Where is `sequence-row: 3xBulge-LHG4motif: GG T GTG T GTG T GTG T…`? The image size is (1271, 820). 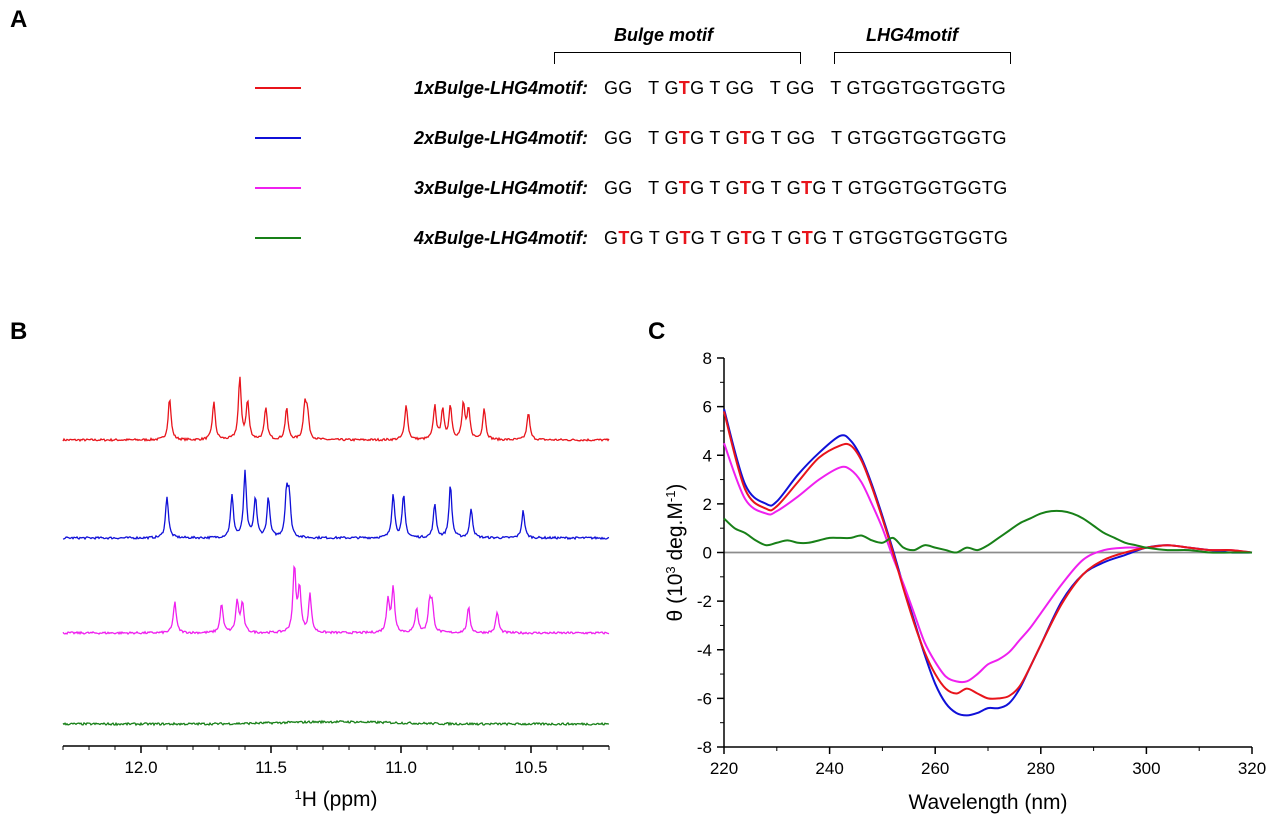
sequence-row: 3xBulge-LHG4motif: GG T GTG T GTG T GTG T… is located at coordinates (631, 188).